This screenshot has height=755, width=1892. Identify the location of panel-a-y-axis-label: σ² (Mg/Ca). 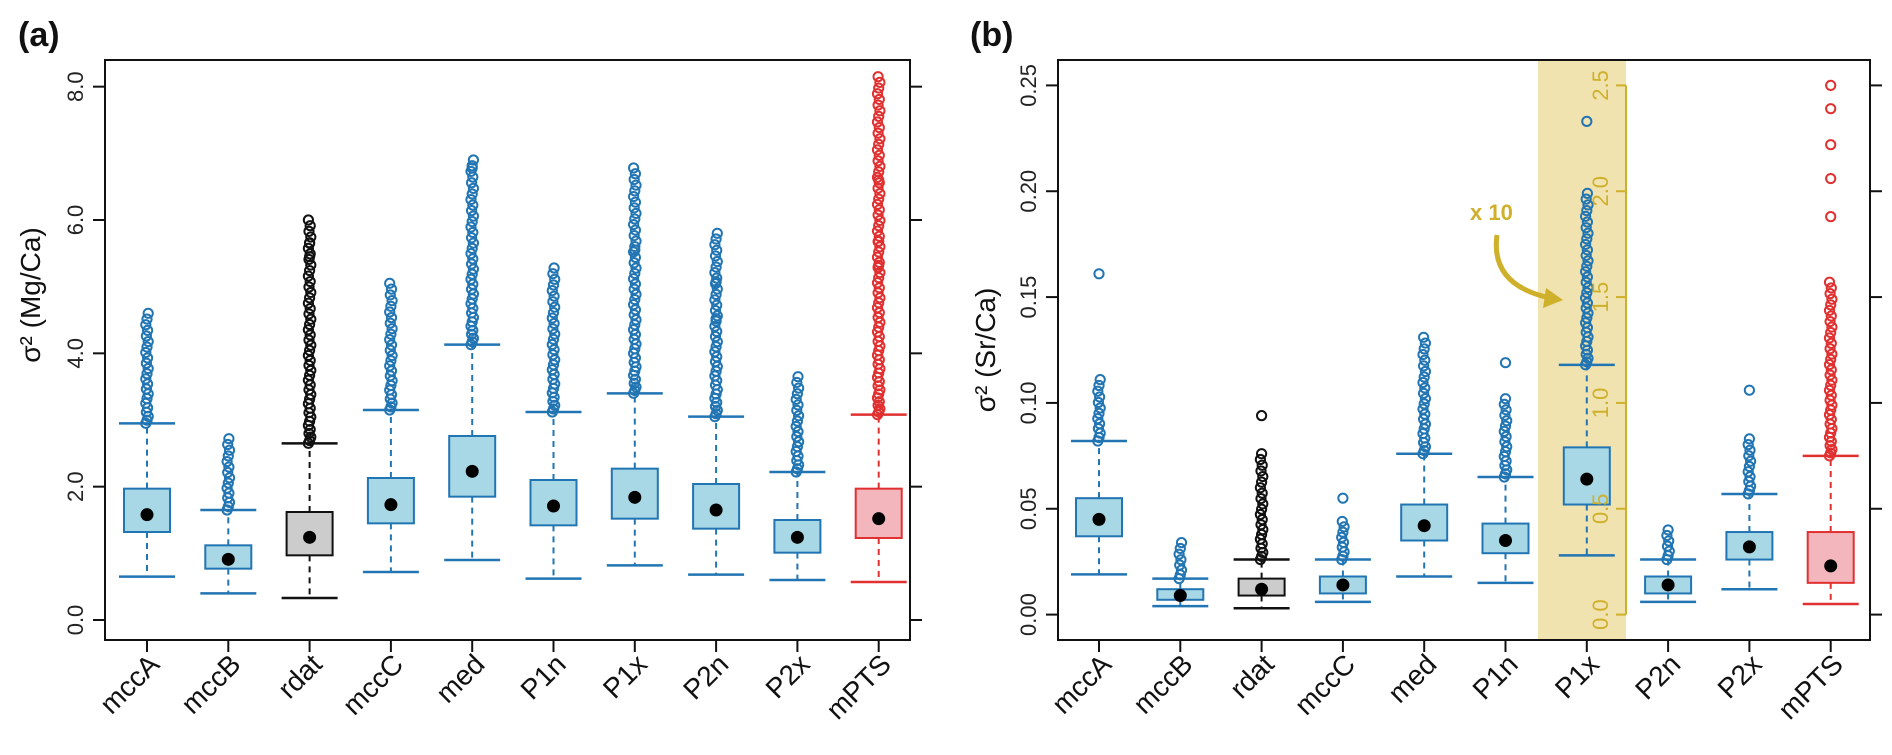
(30, 295).